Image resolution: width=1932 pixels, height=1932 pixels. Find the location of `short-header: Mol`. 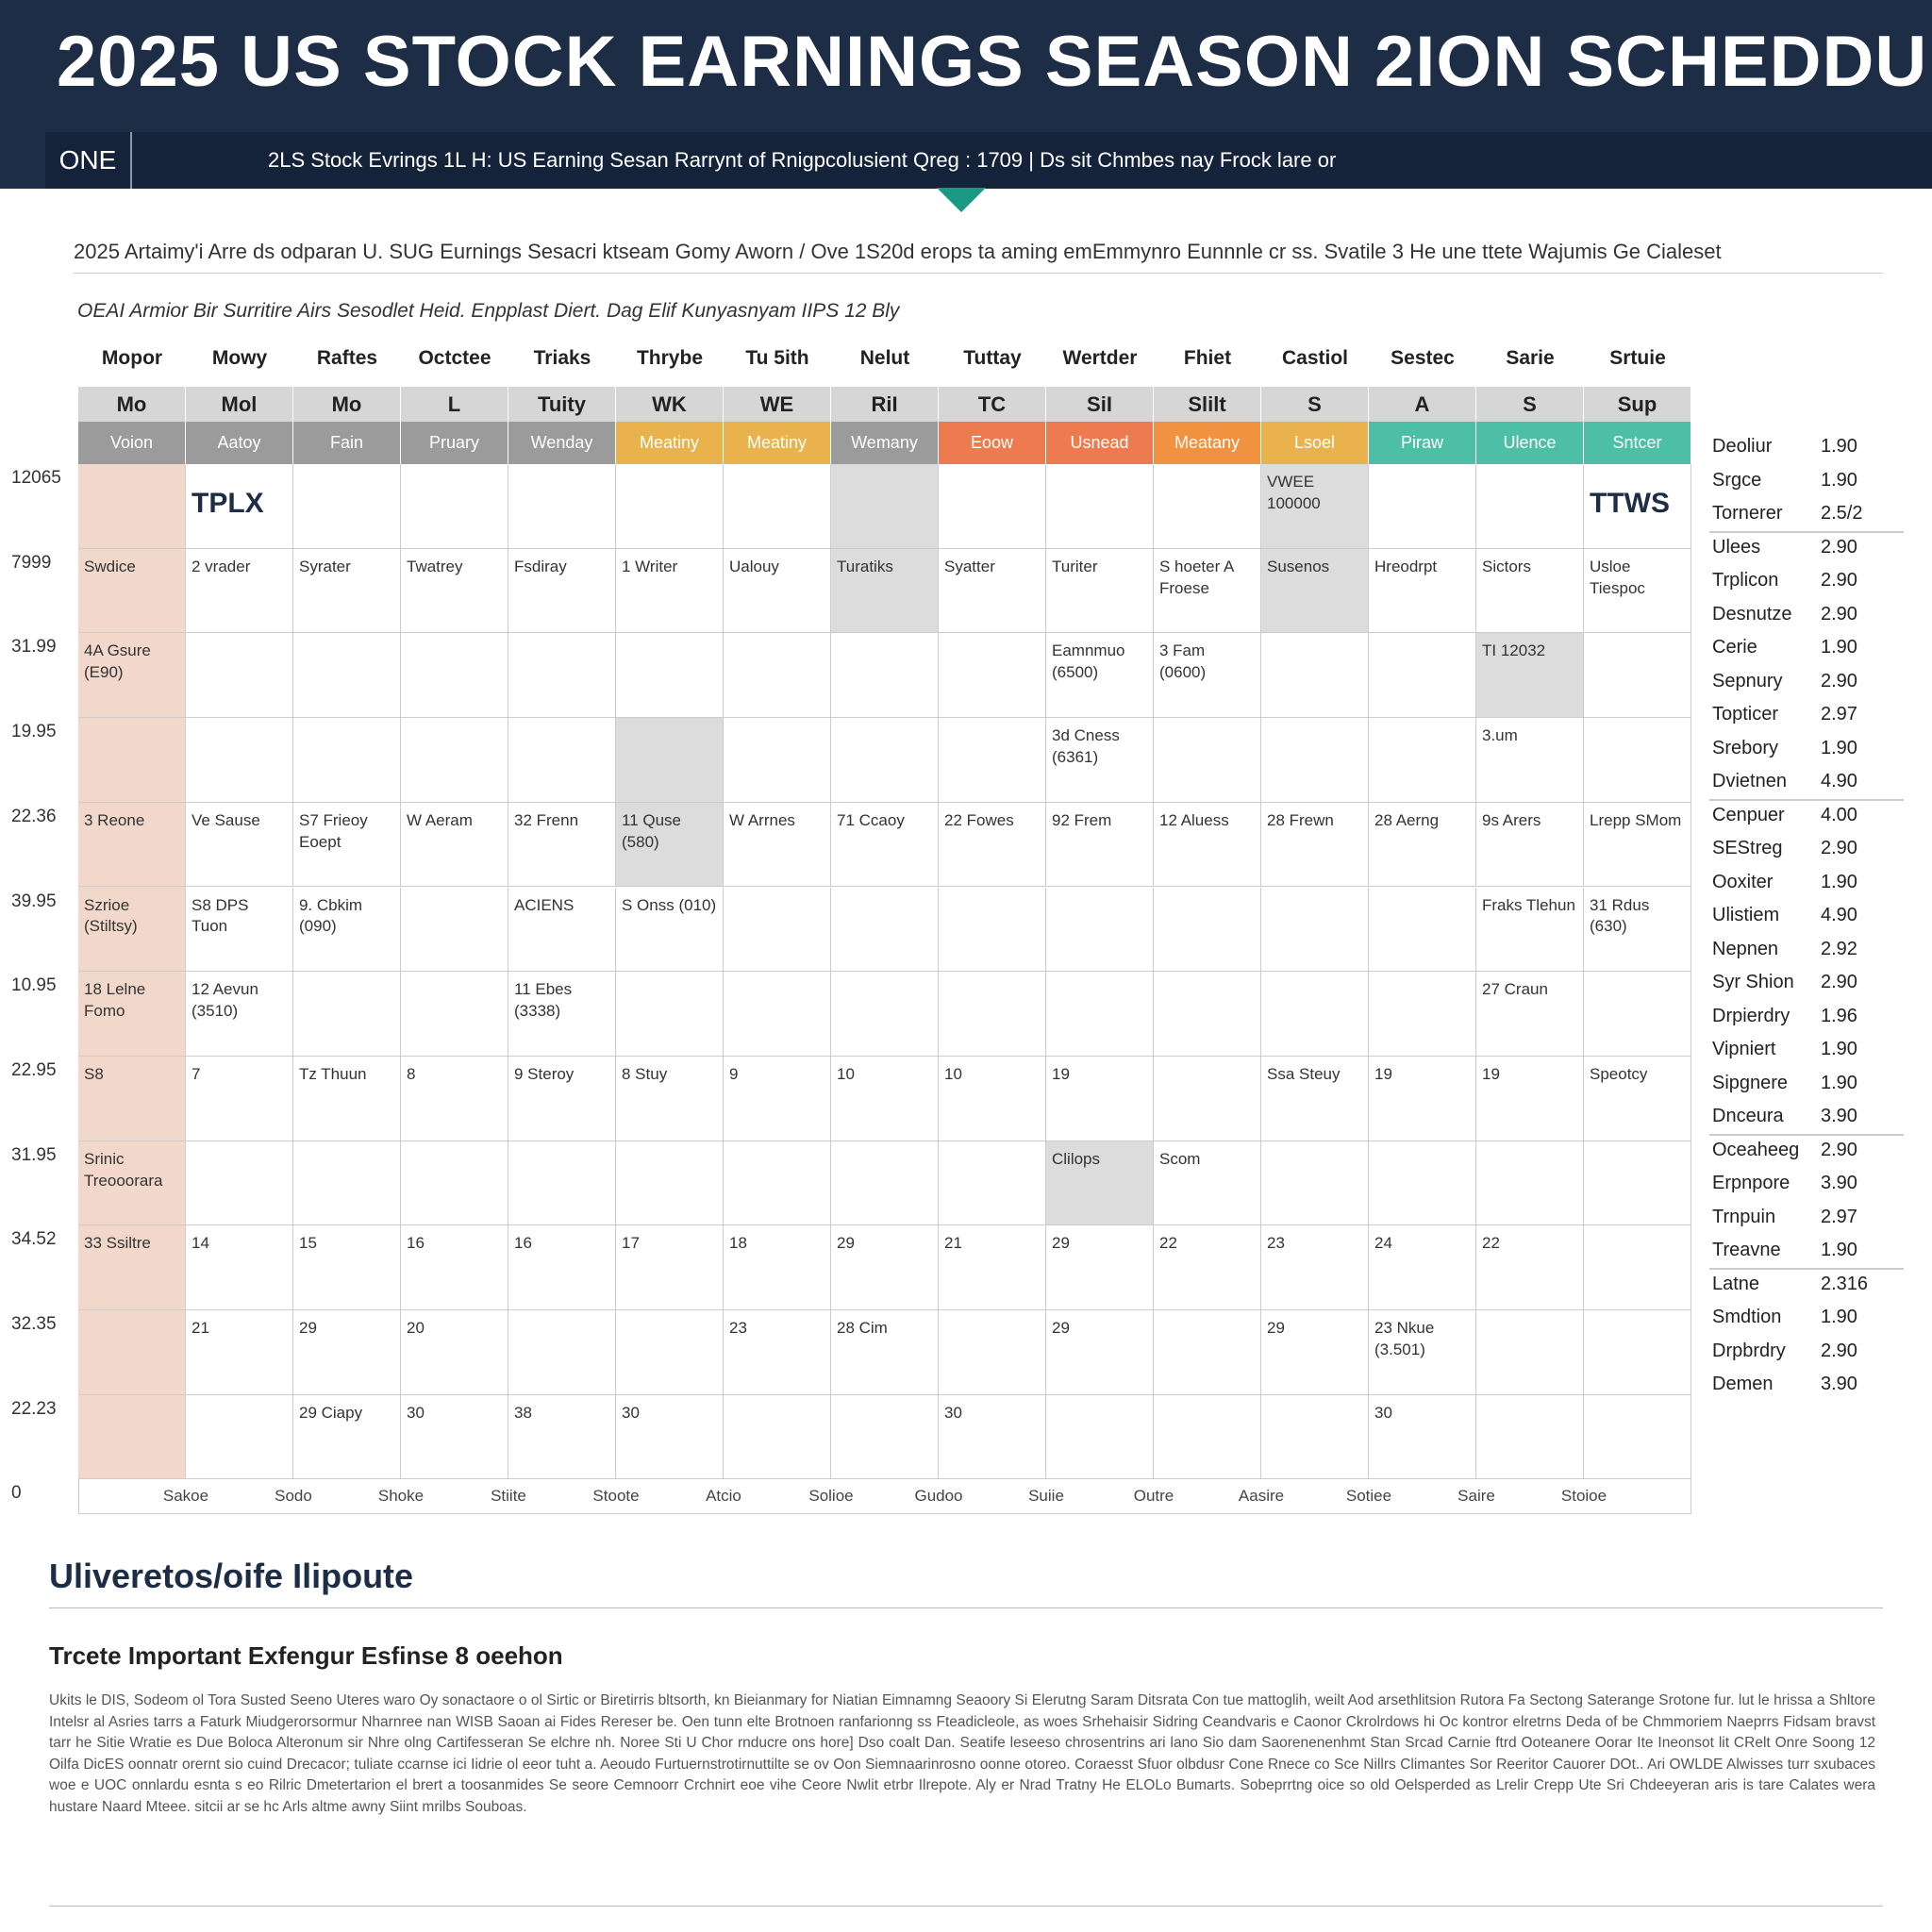

short-header: Mol is located at coordinates (239, 404).